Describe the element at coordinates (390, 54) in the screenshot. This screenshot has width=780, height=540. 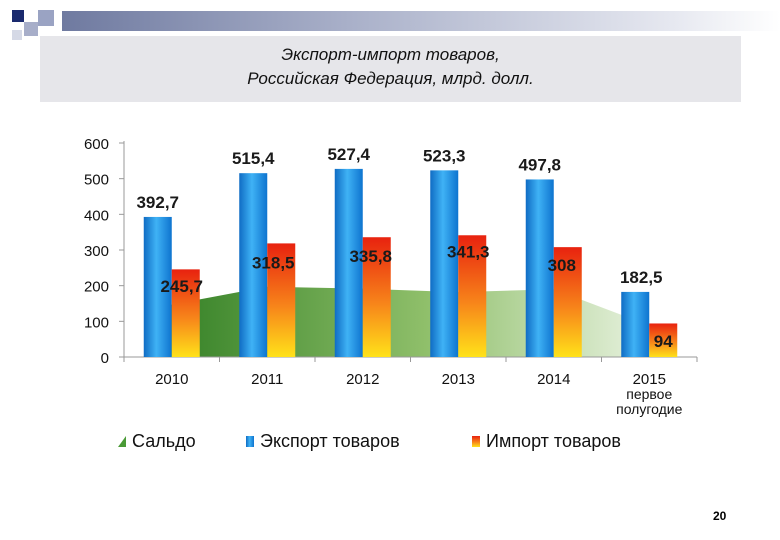
I see `slide-title-line-1: Экспорт-импорт товаров,` at that location.